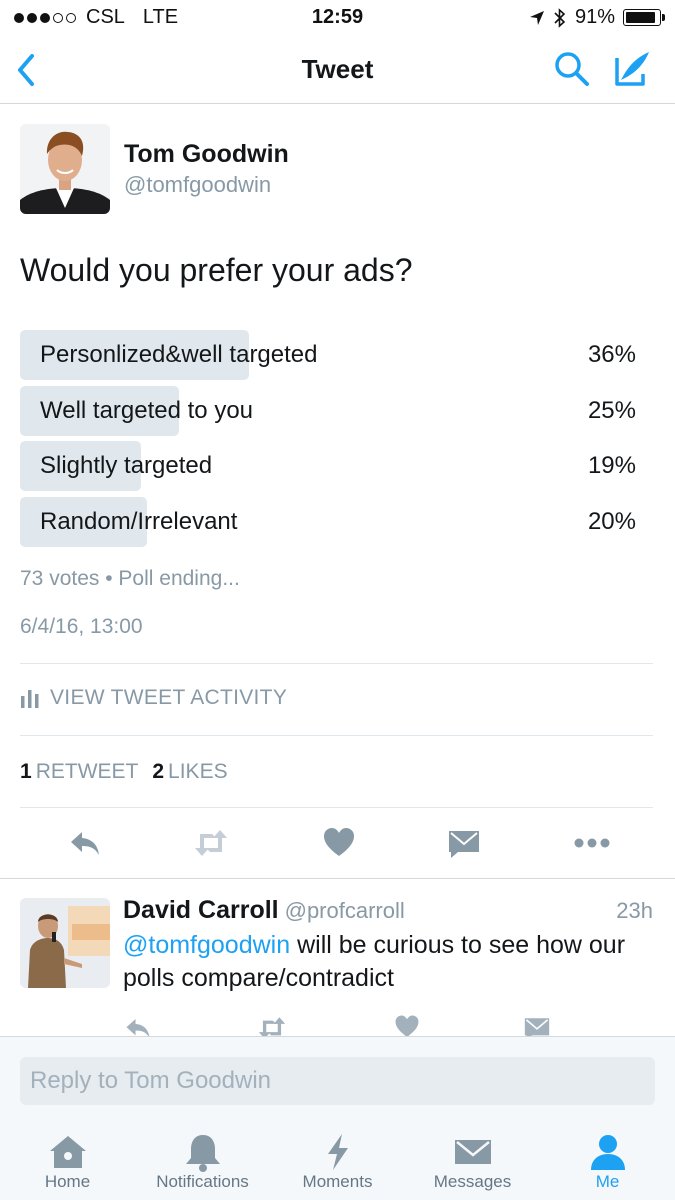 This screenshot has height=1200, width=675. Describe the element at coordinates (179, 354) in the screenshot. I see `poll-option-label: Personlized&well targeted` at that location.